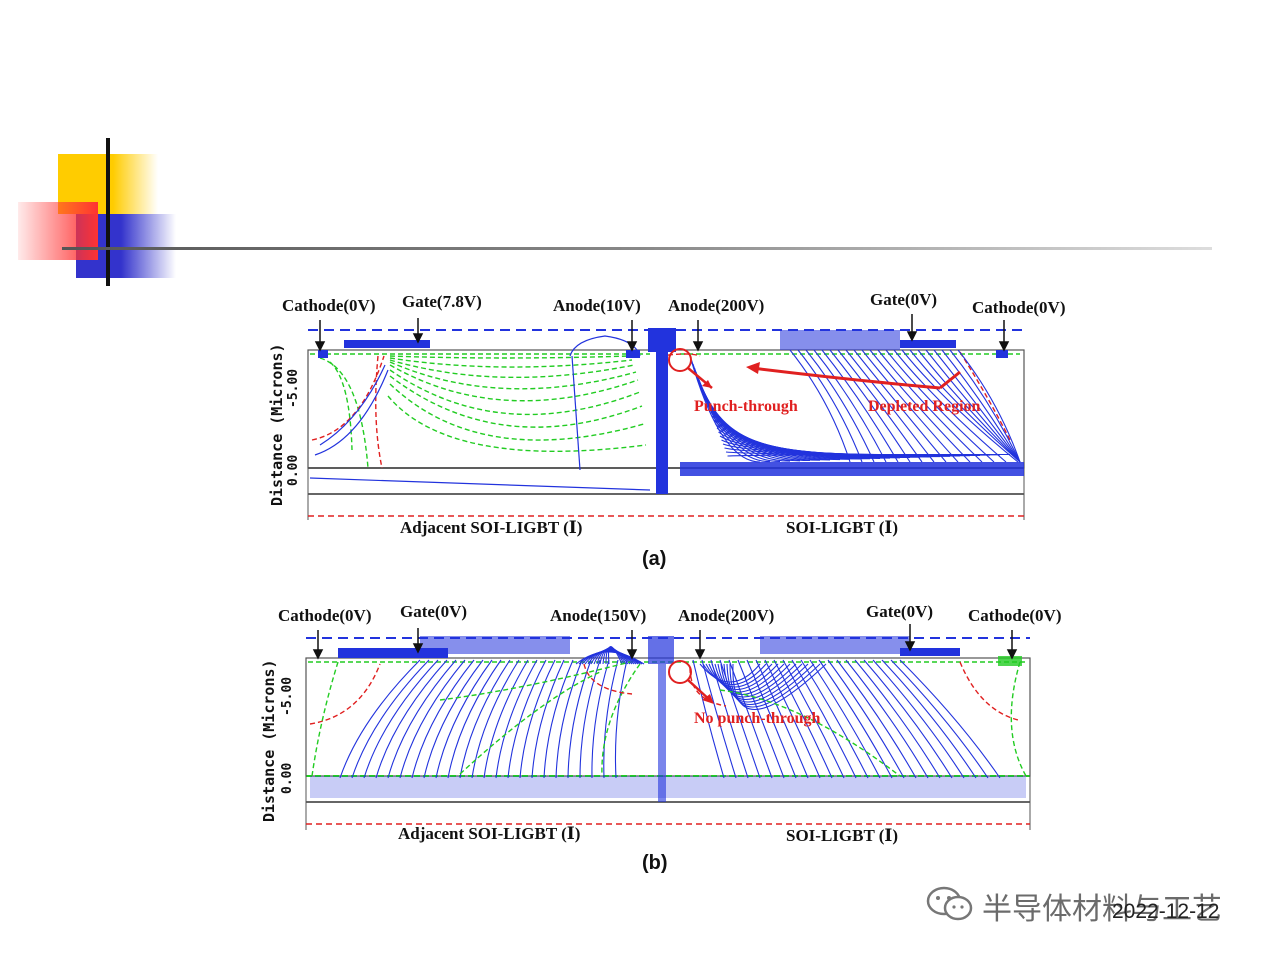  What do you see at coordinates (483, 412) in the screenshot?
I see `panel-a-green-contours` at bounding box center [483, 412].